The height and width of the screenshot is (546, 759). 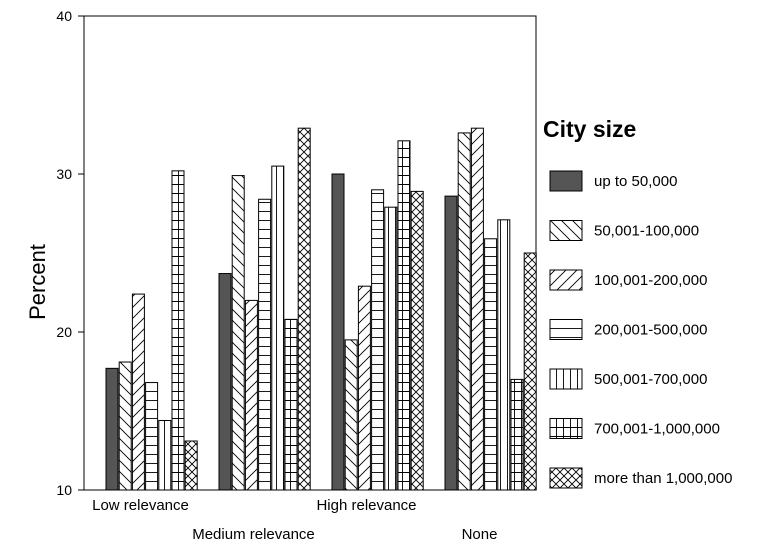 What do you see at coordinates (650, 280) in the screenshot?
I see `legend-entry-label: 100,001-200,000` at bounding box center [650, 280].